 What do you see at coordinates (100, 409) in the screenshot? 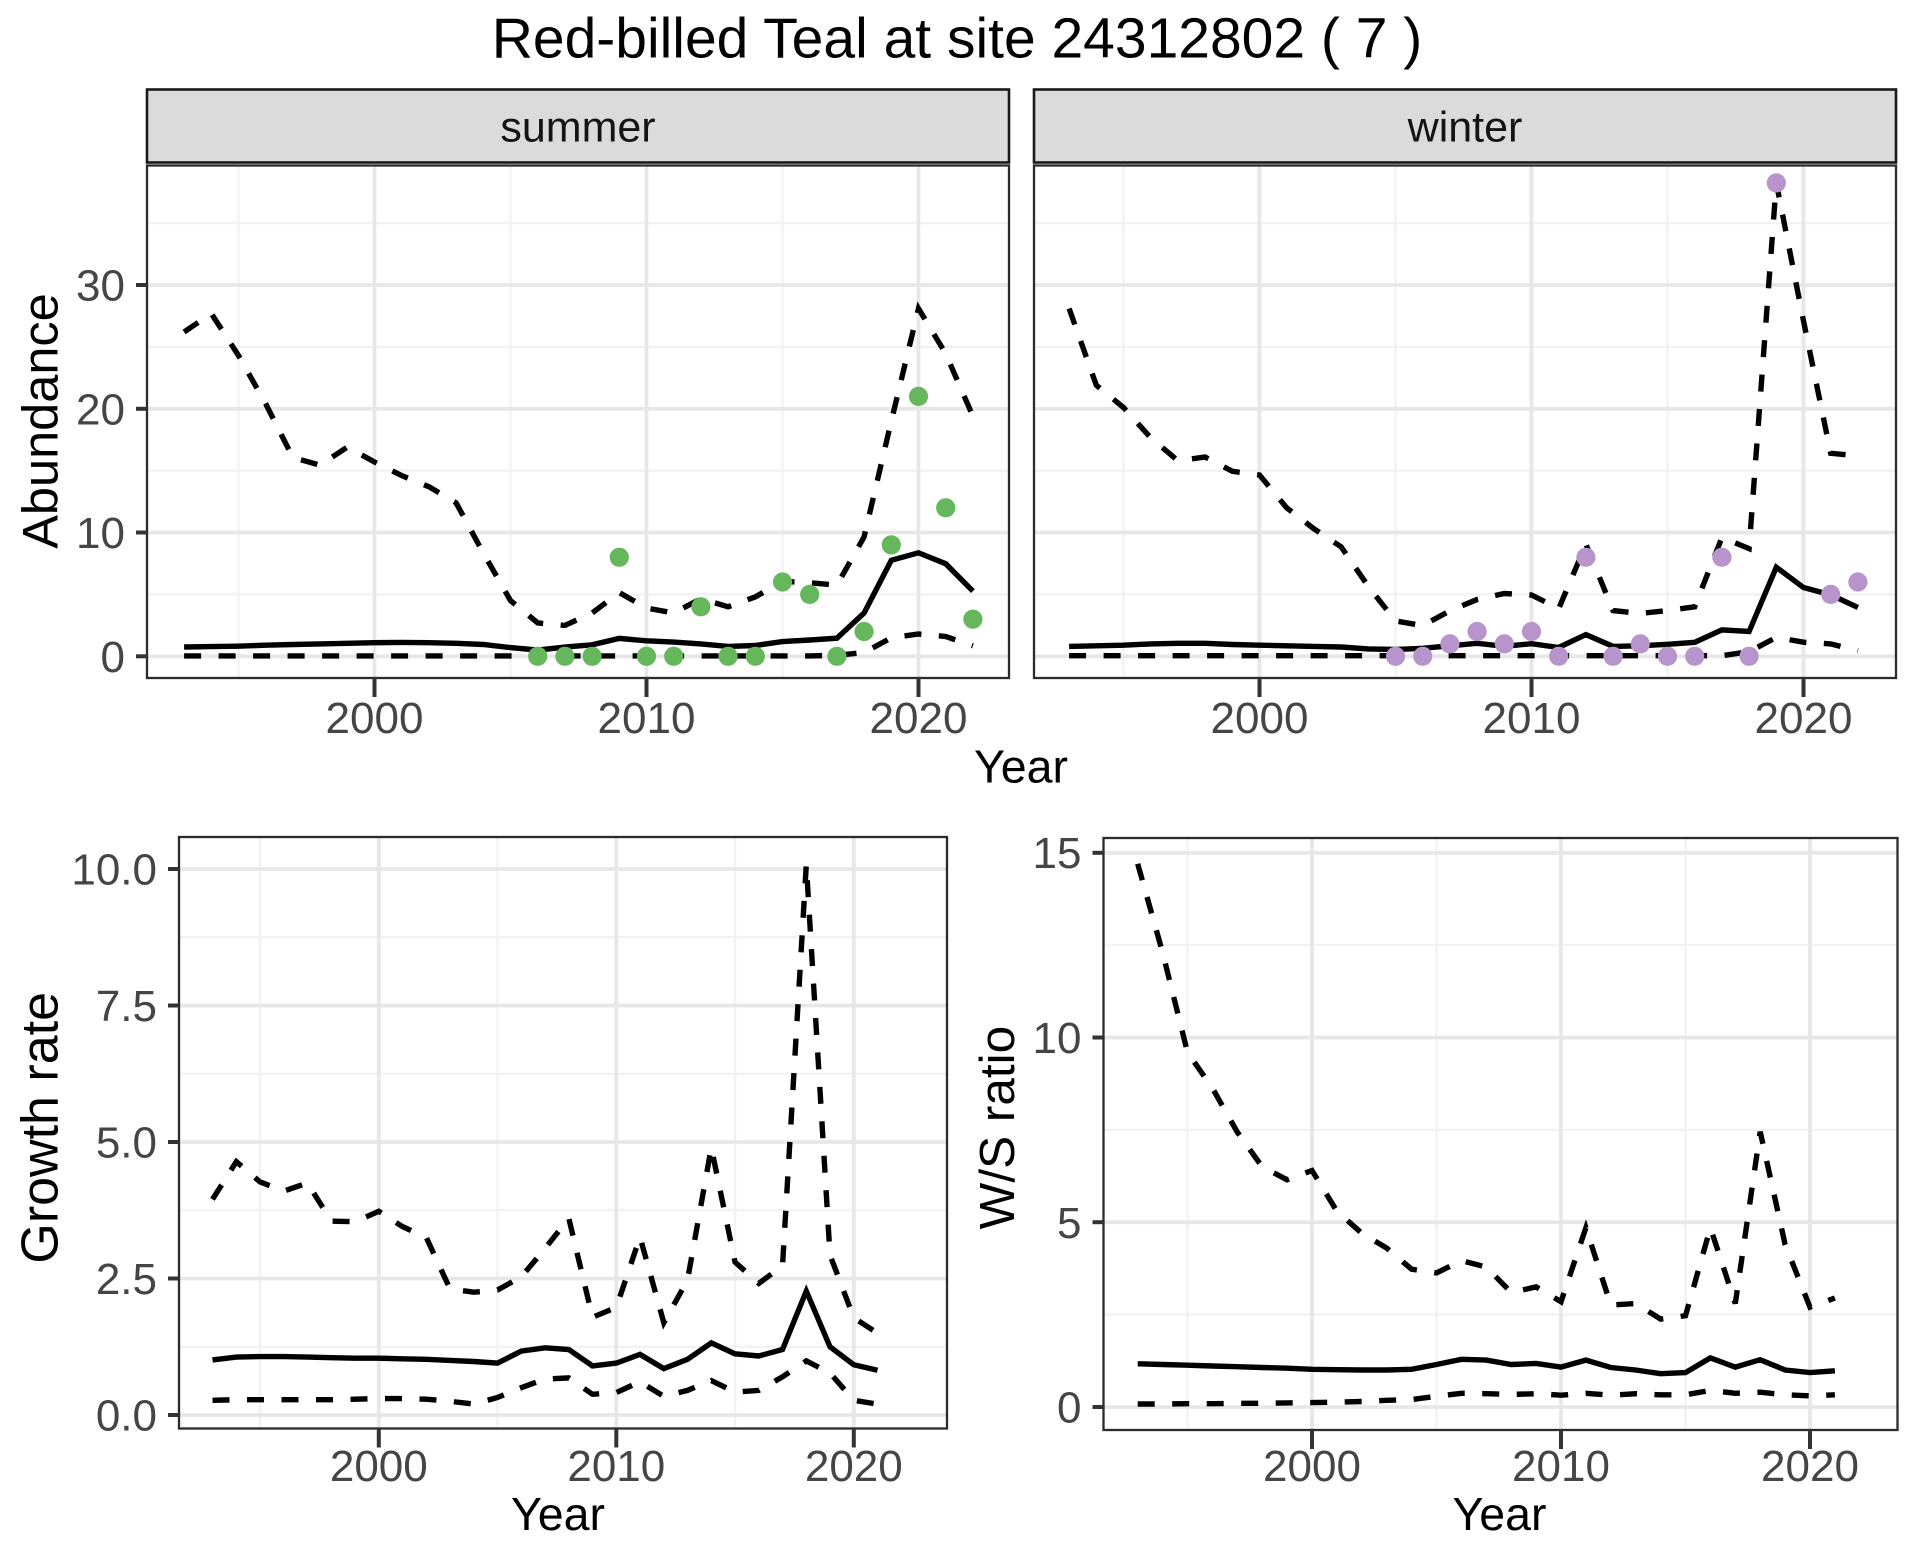
I see `svg-text: 20` at bounding box center [100, 409].